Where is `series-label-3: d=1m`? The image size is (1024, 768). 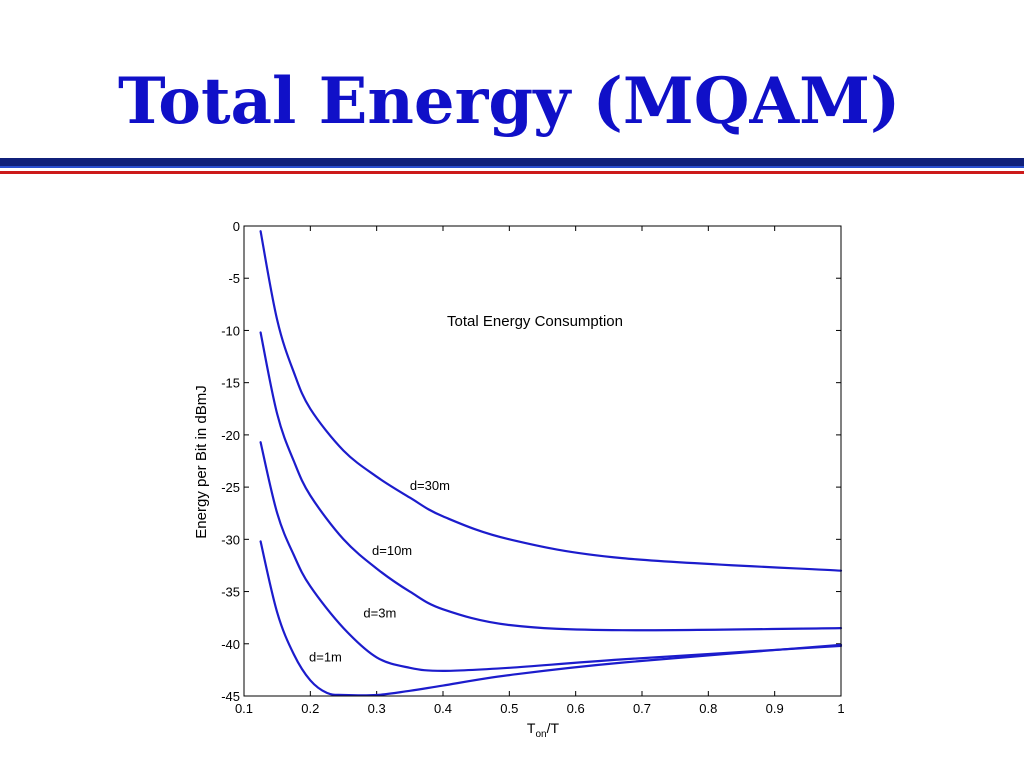 series-label-3: d=1m is located at coordinates (325, 657).